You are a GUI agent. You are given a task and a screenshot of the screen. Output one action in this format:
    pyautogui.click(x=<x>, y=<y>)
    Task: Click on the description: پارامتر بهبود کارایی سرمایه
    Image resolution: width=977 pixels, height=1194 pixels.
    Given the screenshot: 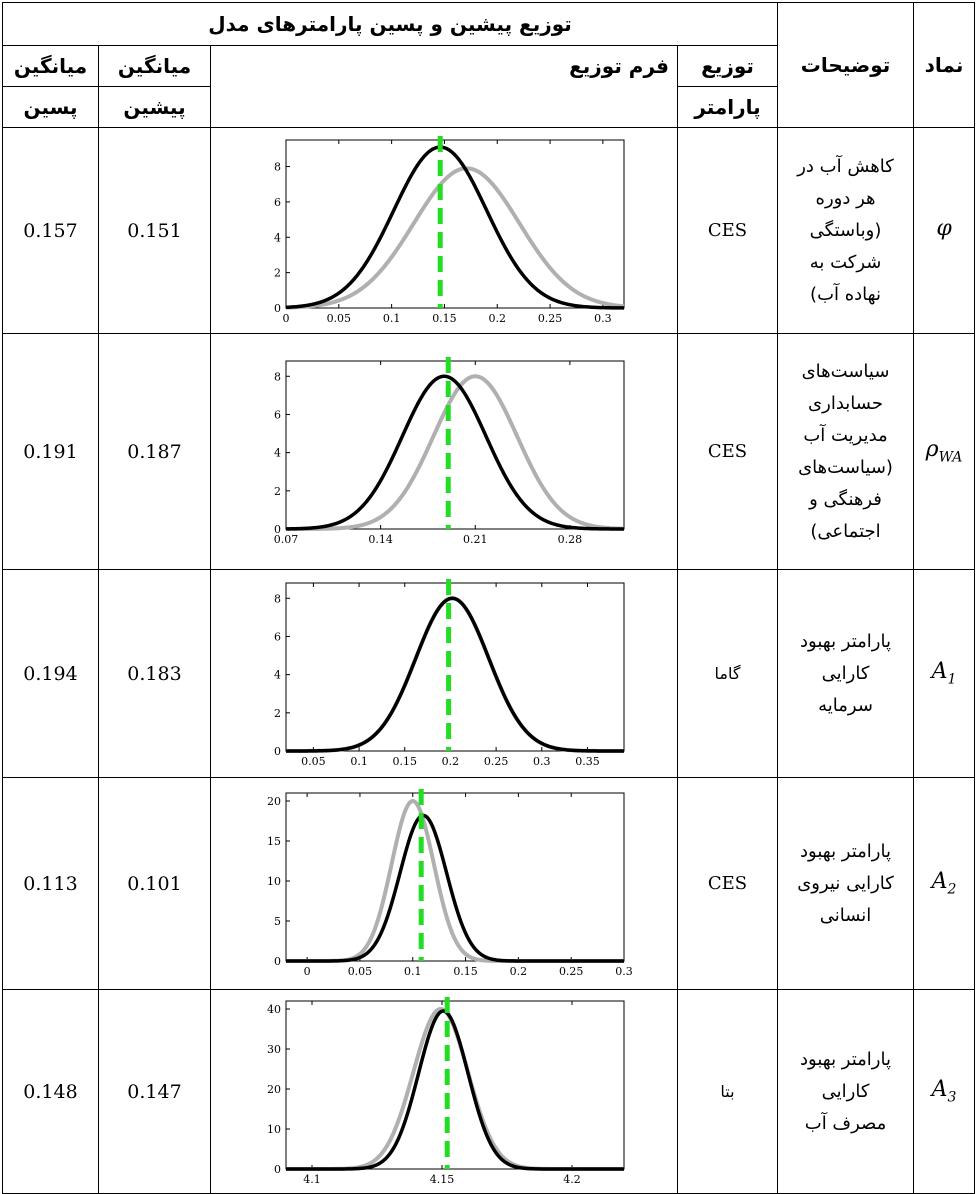 What is the action you would take?
    pyautogui.click(x=846, y=673)
    